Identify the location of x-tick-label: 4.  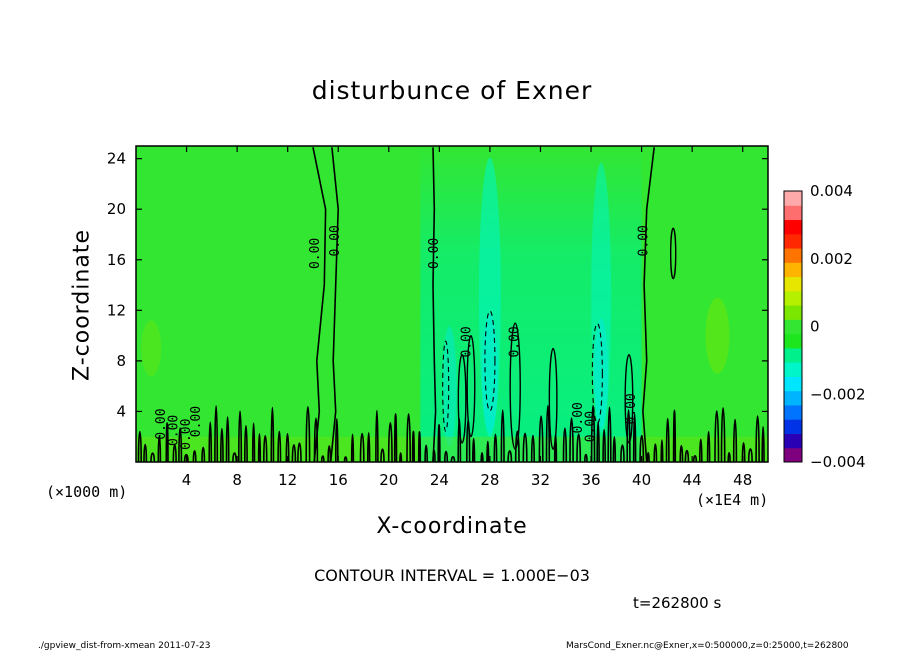
(187, 480).